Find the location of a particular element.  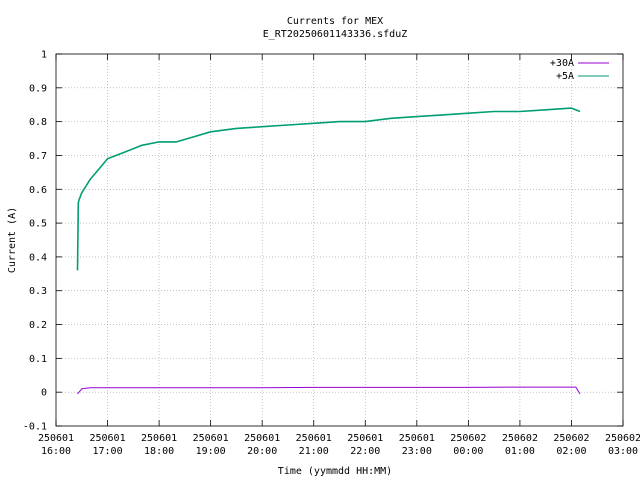

x-tick-time: 03:00 is located at coordinates (623, 451).